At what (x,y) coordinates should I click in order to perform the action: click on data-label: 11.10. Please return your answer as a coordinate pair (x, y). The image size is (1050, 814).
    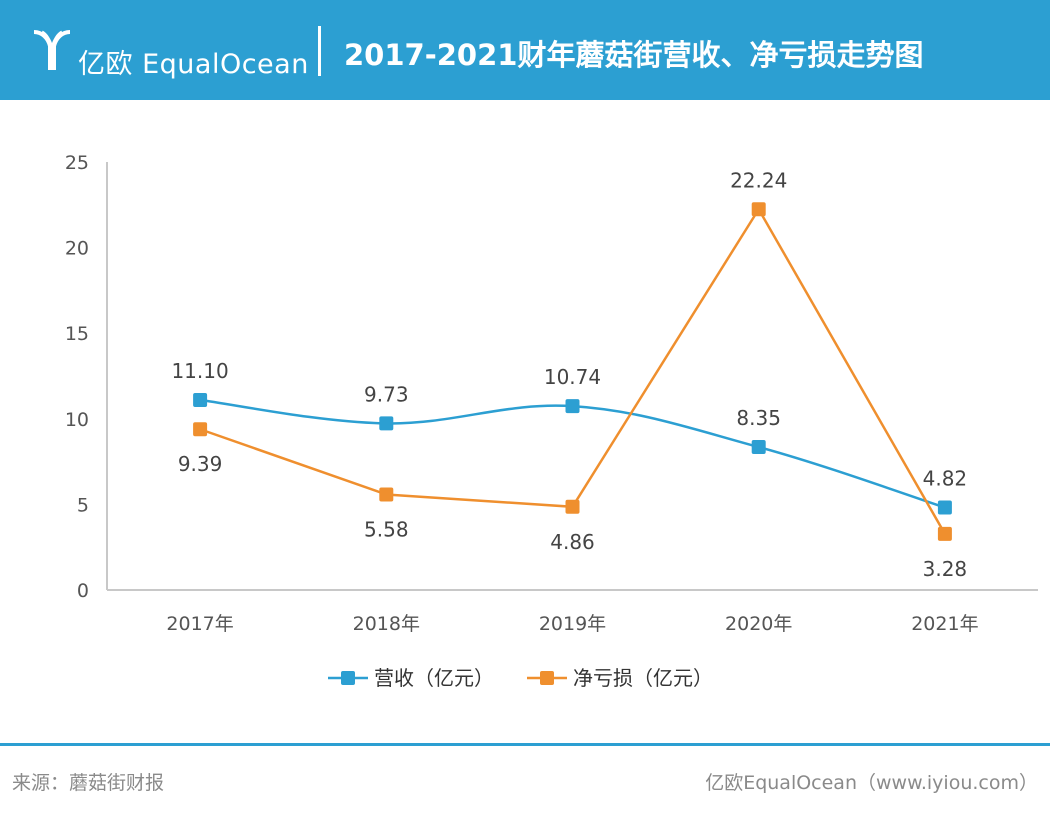
    Looking at the image, I should click on (199, 371).